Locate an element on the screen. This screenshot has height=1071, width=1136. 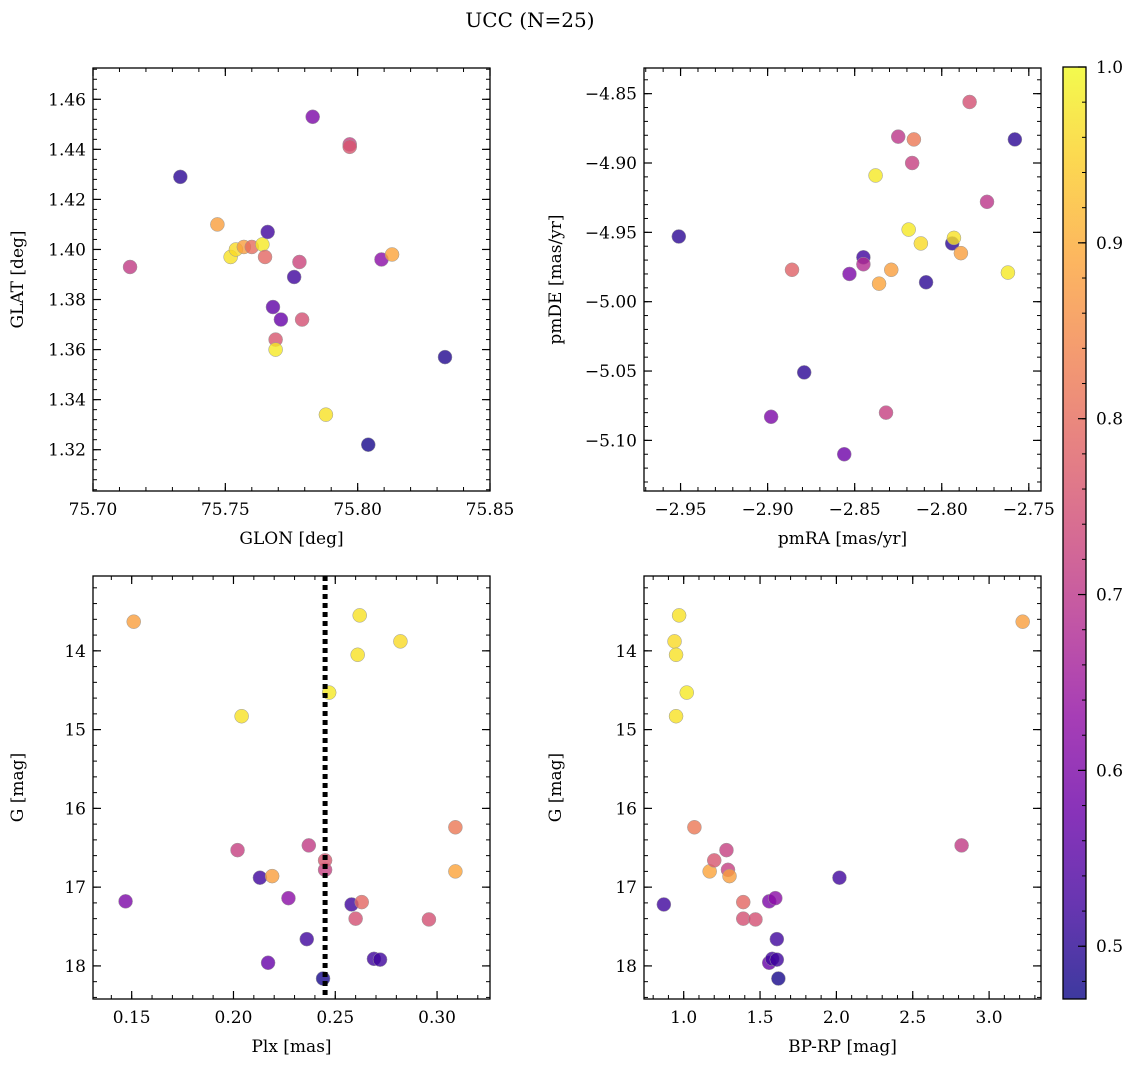
colorbar-tick-label: 1.0 is located at coordinates (1109, 68).